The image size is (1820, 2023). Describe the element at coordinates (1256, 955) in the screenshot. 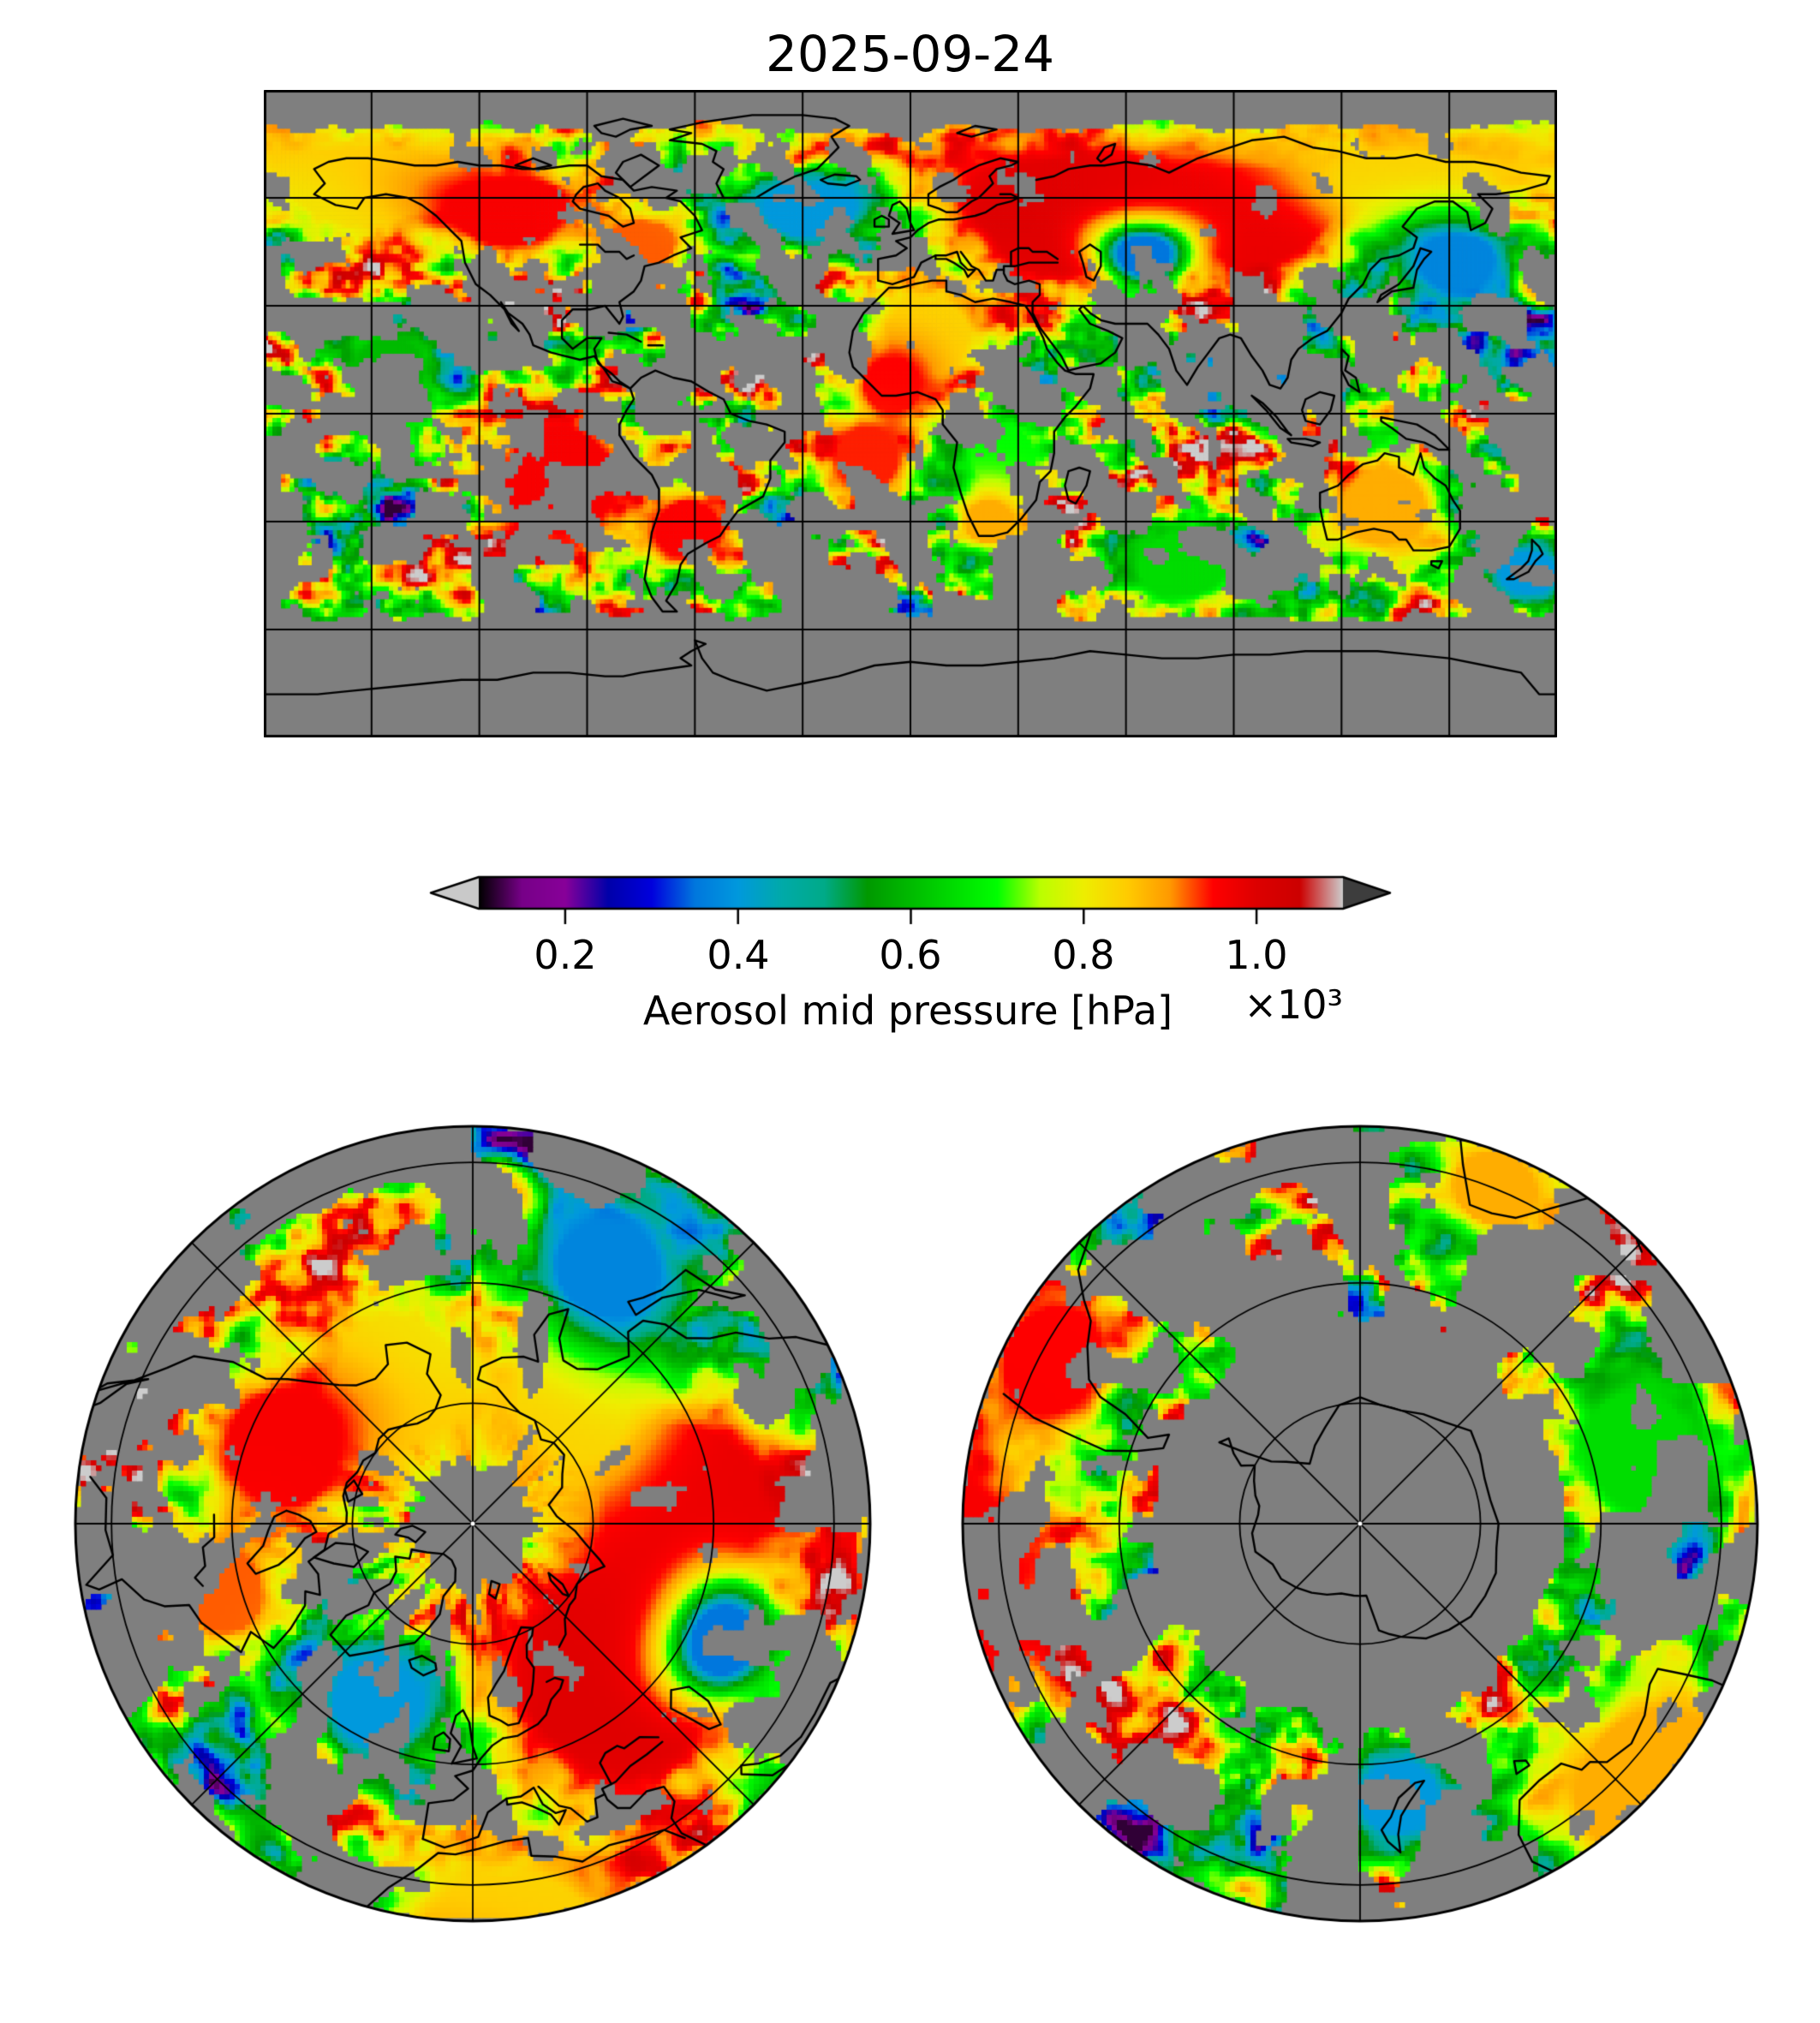

I see `colorbar-tick-label: 1.0` at that location.